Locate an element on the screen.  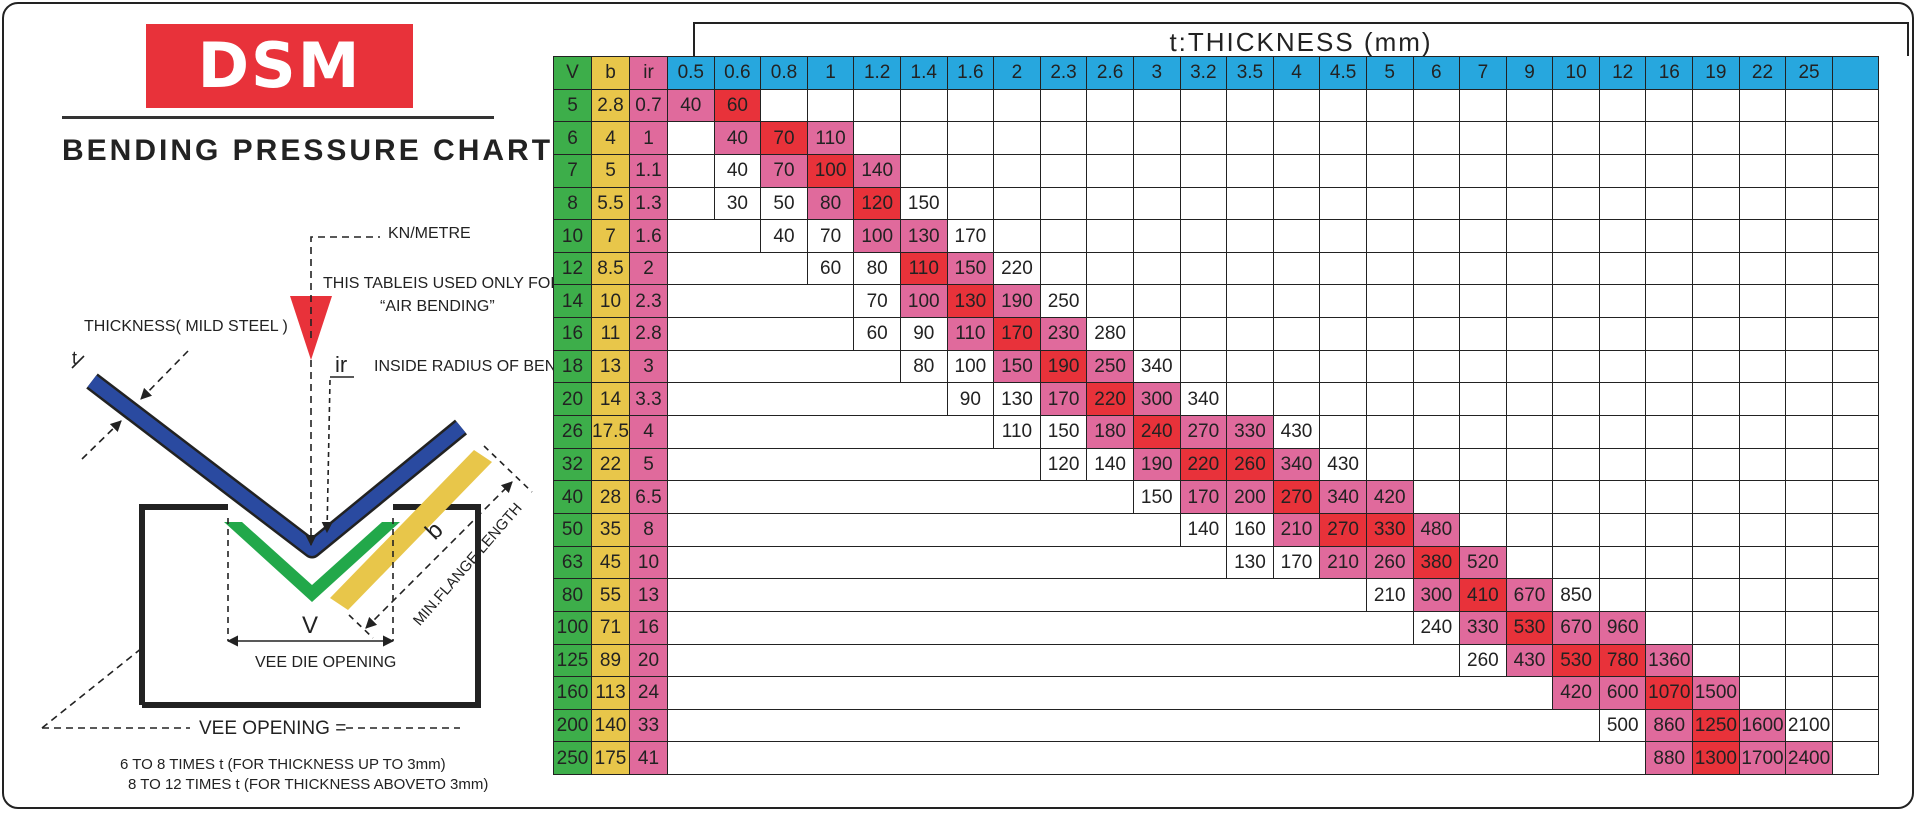
pressure-cell: 160 is located at coordinates (1250, 529).